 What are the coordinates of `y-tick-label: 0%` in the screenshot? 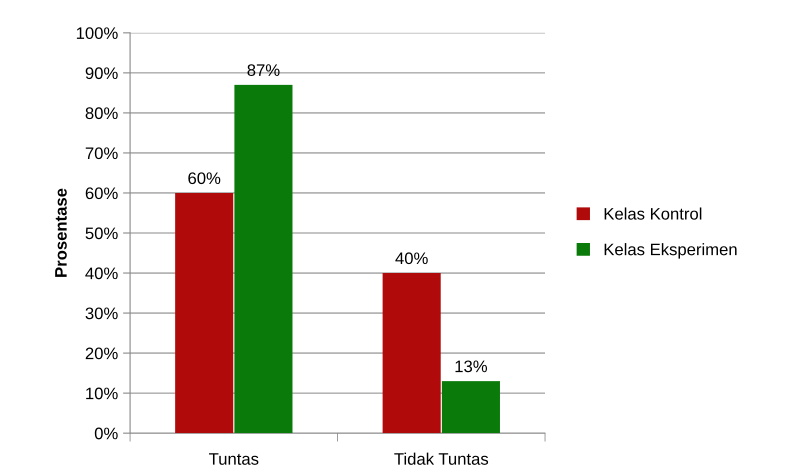 It's located at (106, 434).